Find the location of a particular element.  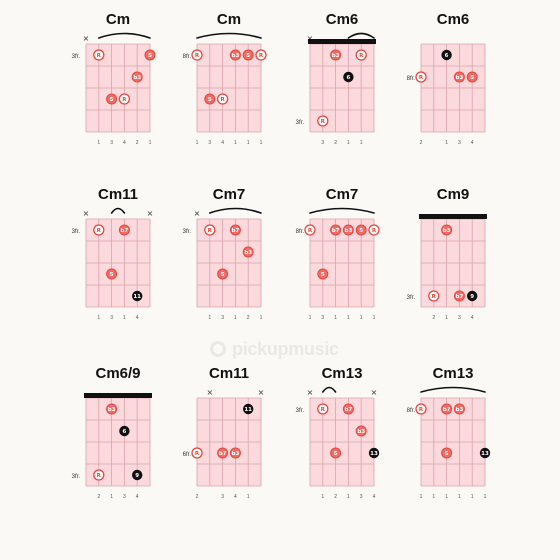

fret-position-label: 3fr. is located at coordinates (300, 411).